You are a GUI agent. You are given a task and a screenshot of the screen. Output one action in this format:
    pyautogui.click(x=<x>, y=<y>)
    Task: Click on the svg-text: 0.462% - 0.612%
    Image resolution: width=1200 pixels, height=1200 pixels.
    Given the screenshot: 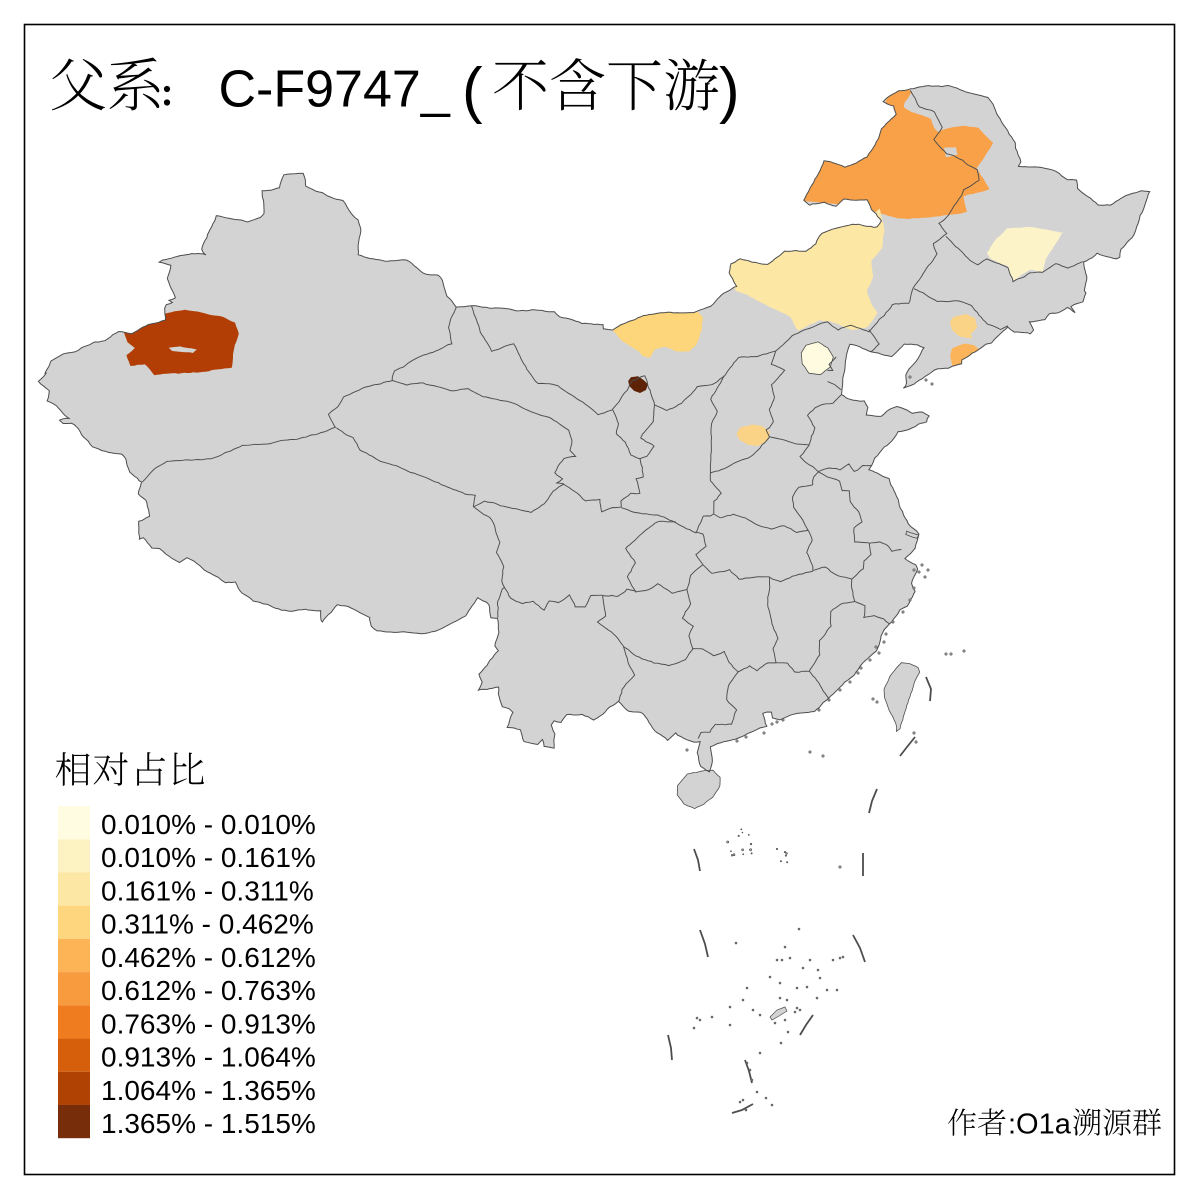 What is the action you would take?
    pyautogui.click(x=208, y=957)
    